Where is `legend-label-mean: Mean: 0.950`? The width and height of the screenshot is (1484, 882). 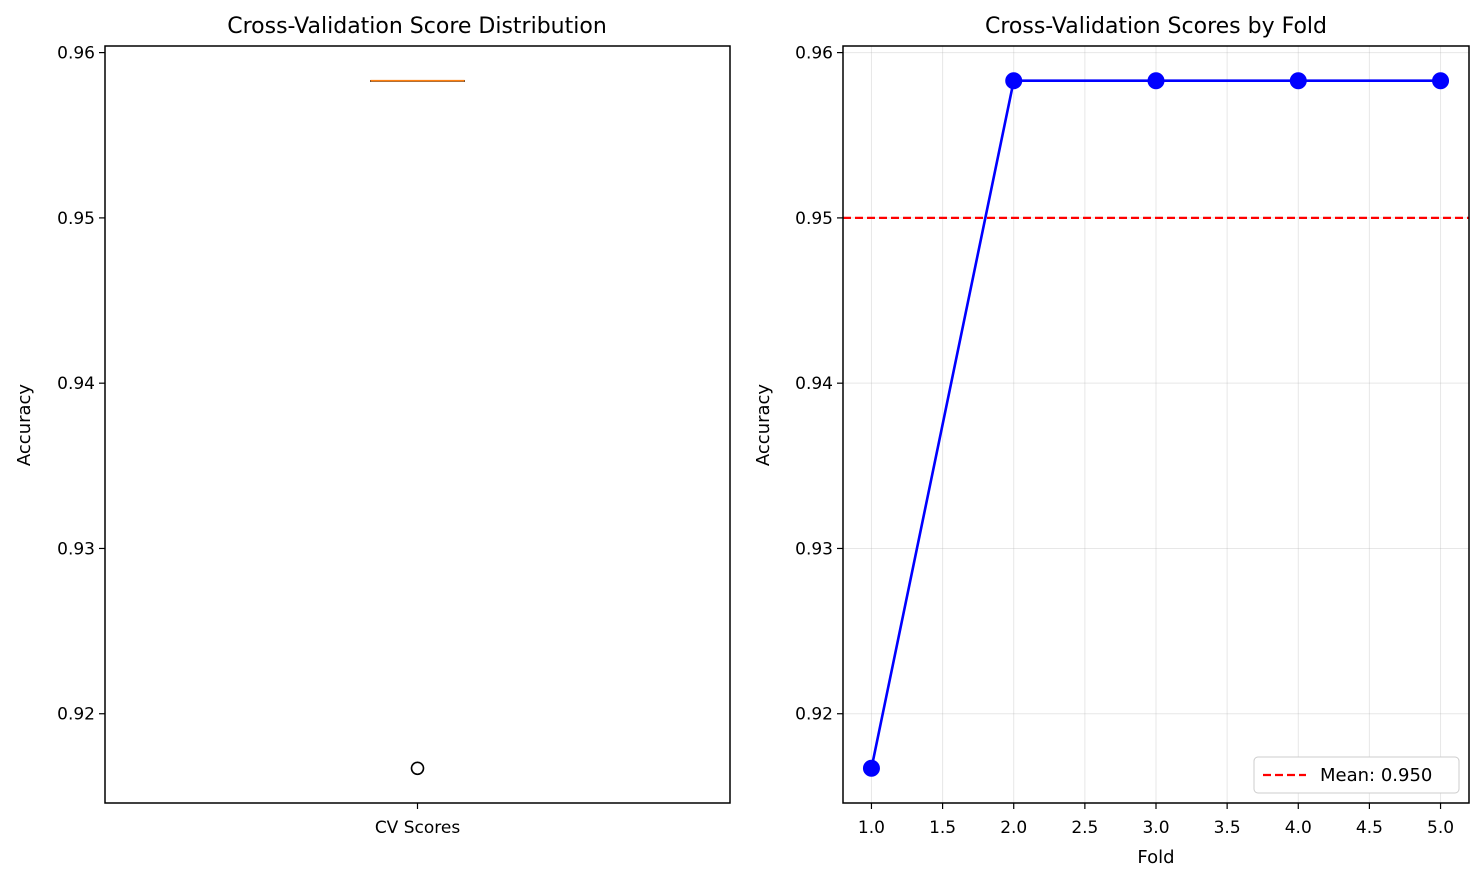
legend-label-mean: Mean: 0.950 is located at coordinates (1376, 775).